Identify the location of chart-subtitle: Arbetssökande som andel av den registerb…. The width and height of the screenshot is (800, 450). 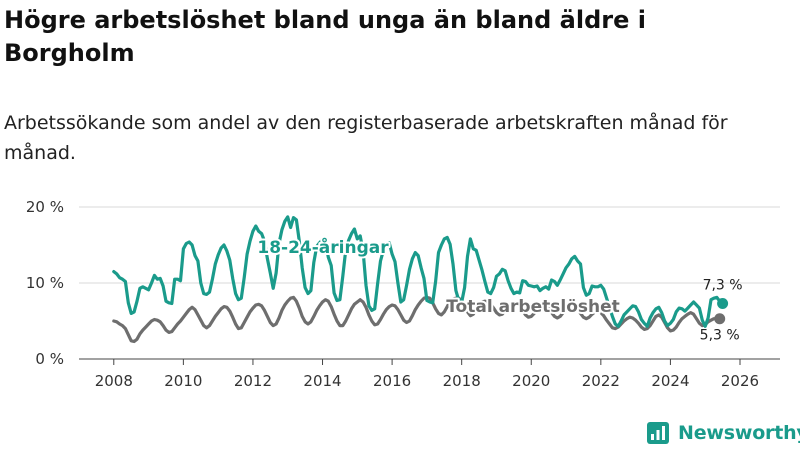
(366, 138).